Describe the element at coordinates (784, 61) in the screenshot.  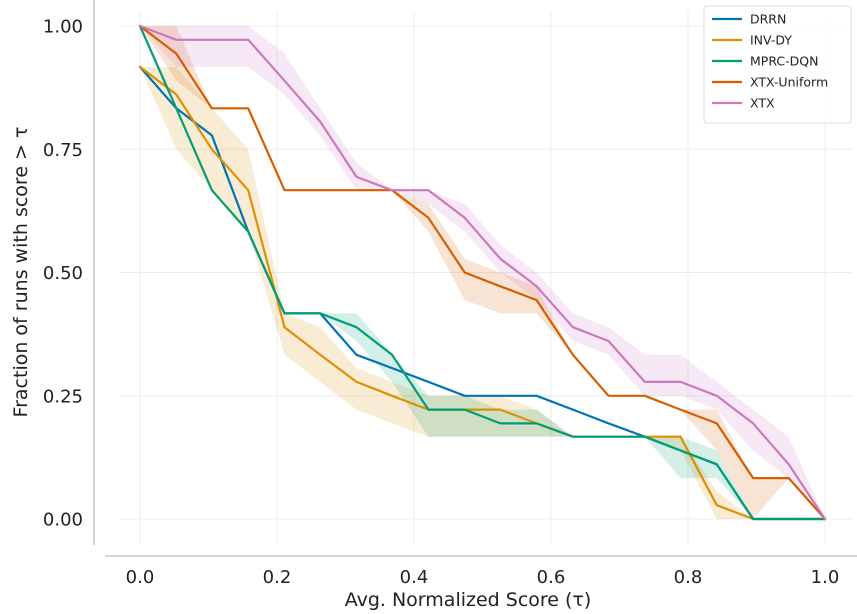
I see `legend-entry: MPRC-DQN` at that location.